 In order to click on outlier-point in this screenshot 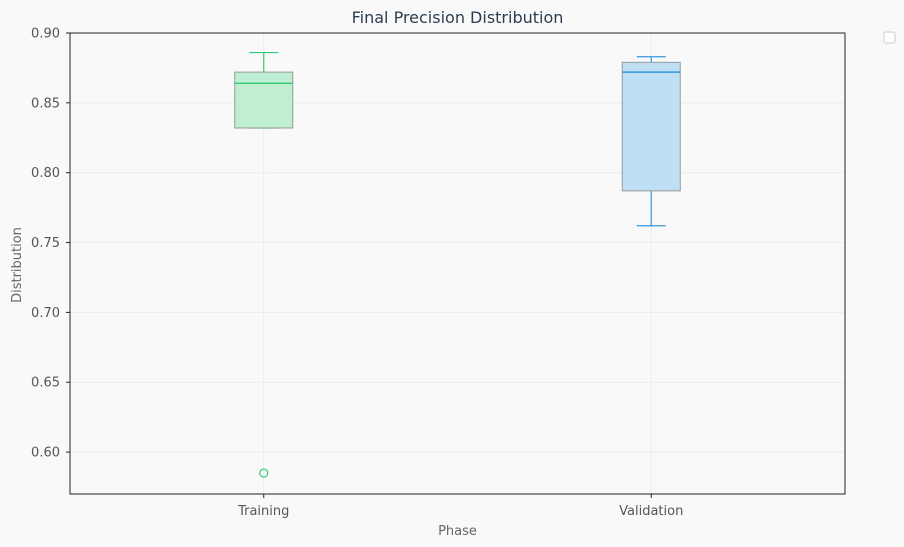, I will do `click(264, 473)`.